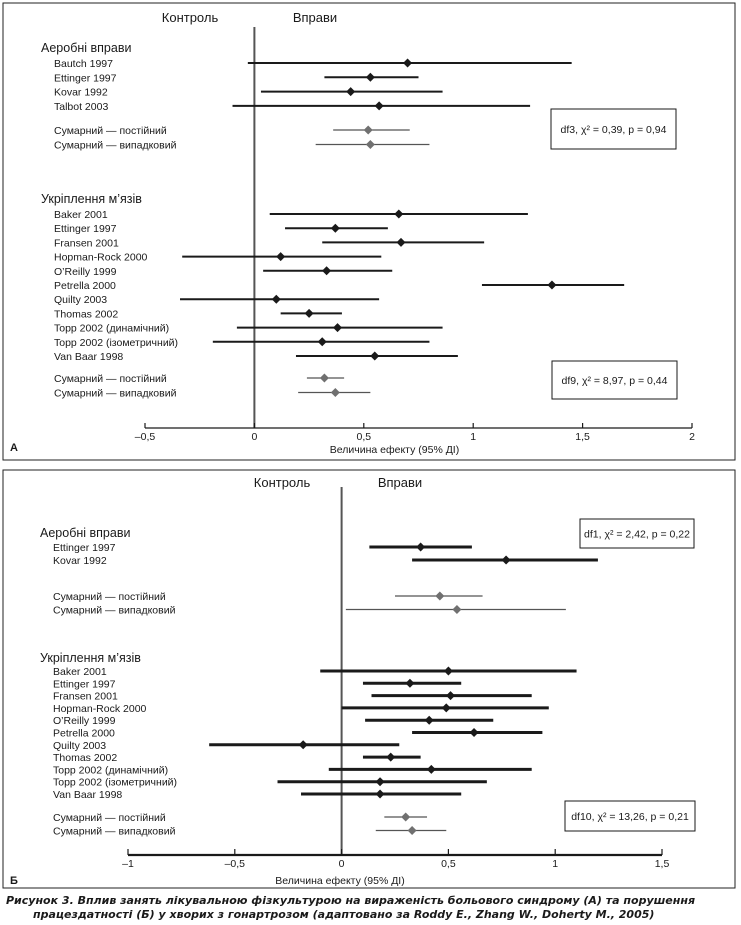 The image size is (741, 925). Describe the element at coordinates (86, 48) in the screenshot. I see `panel-1-group-1-title: Аеробні вправи` at that location.